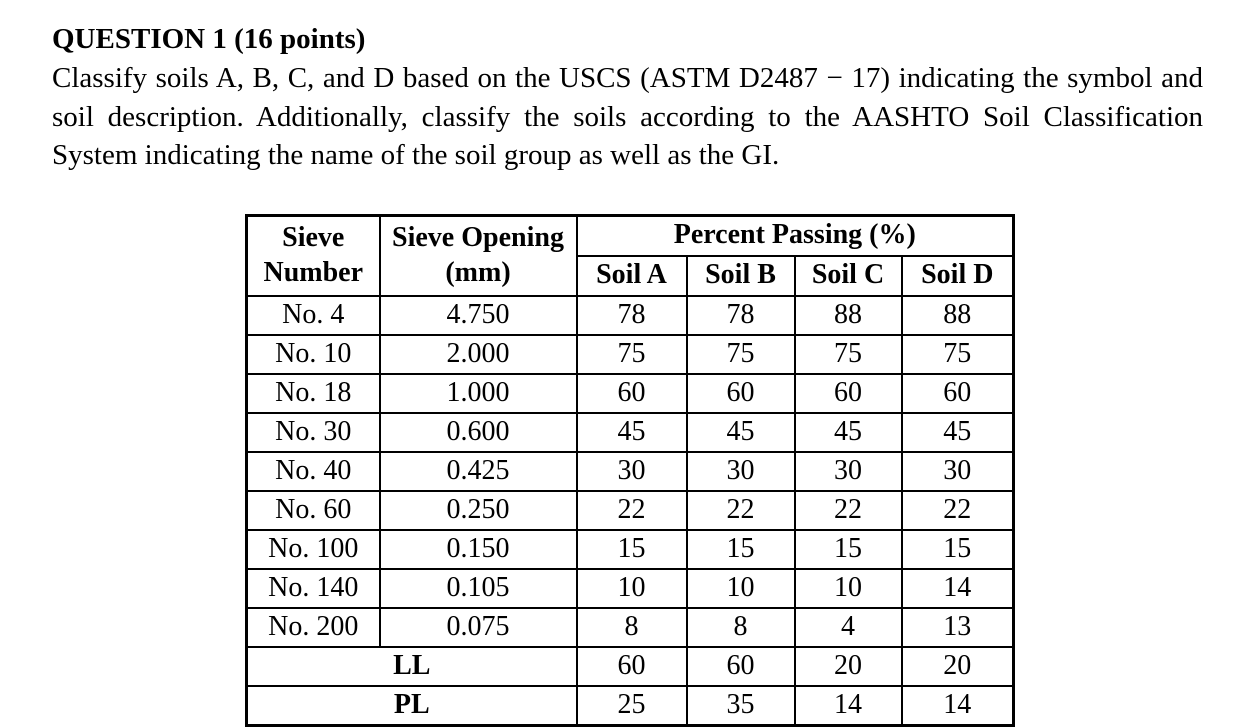  I want to click on table-row: No. 100 0.150 15 15 15 15, so click(630, 549).